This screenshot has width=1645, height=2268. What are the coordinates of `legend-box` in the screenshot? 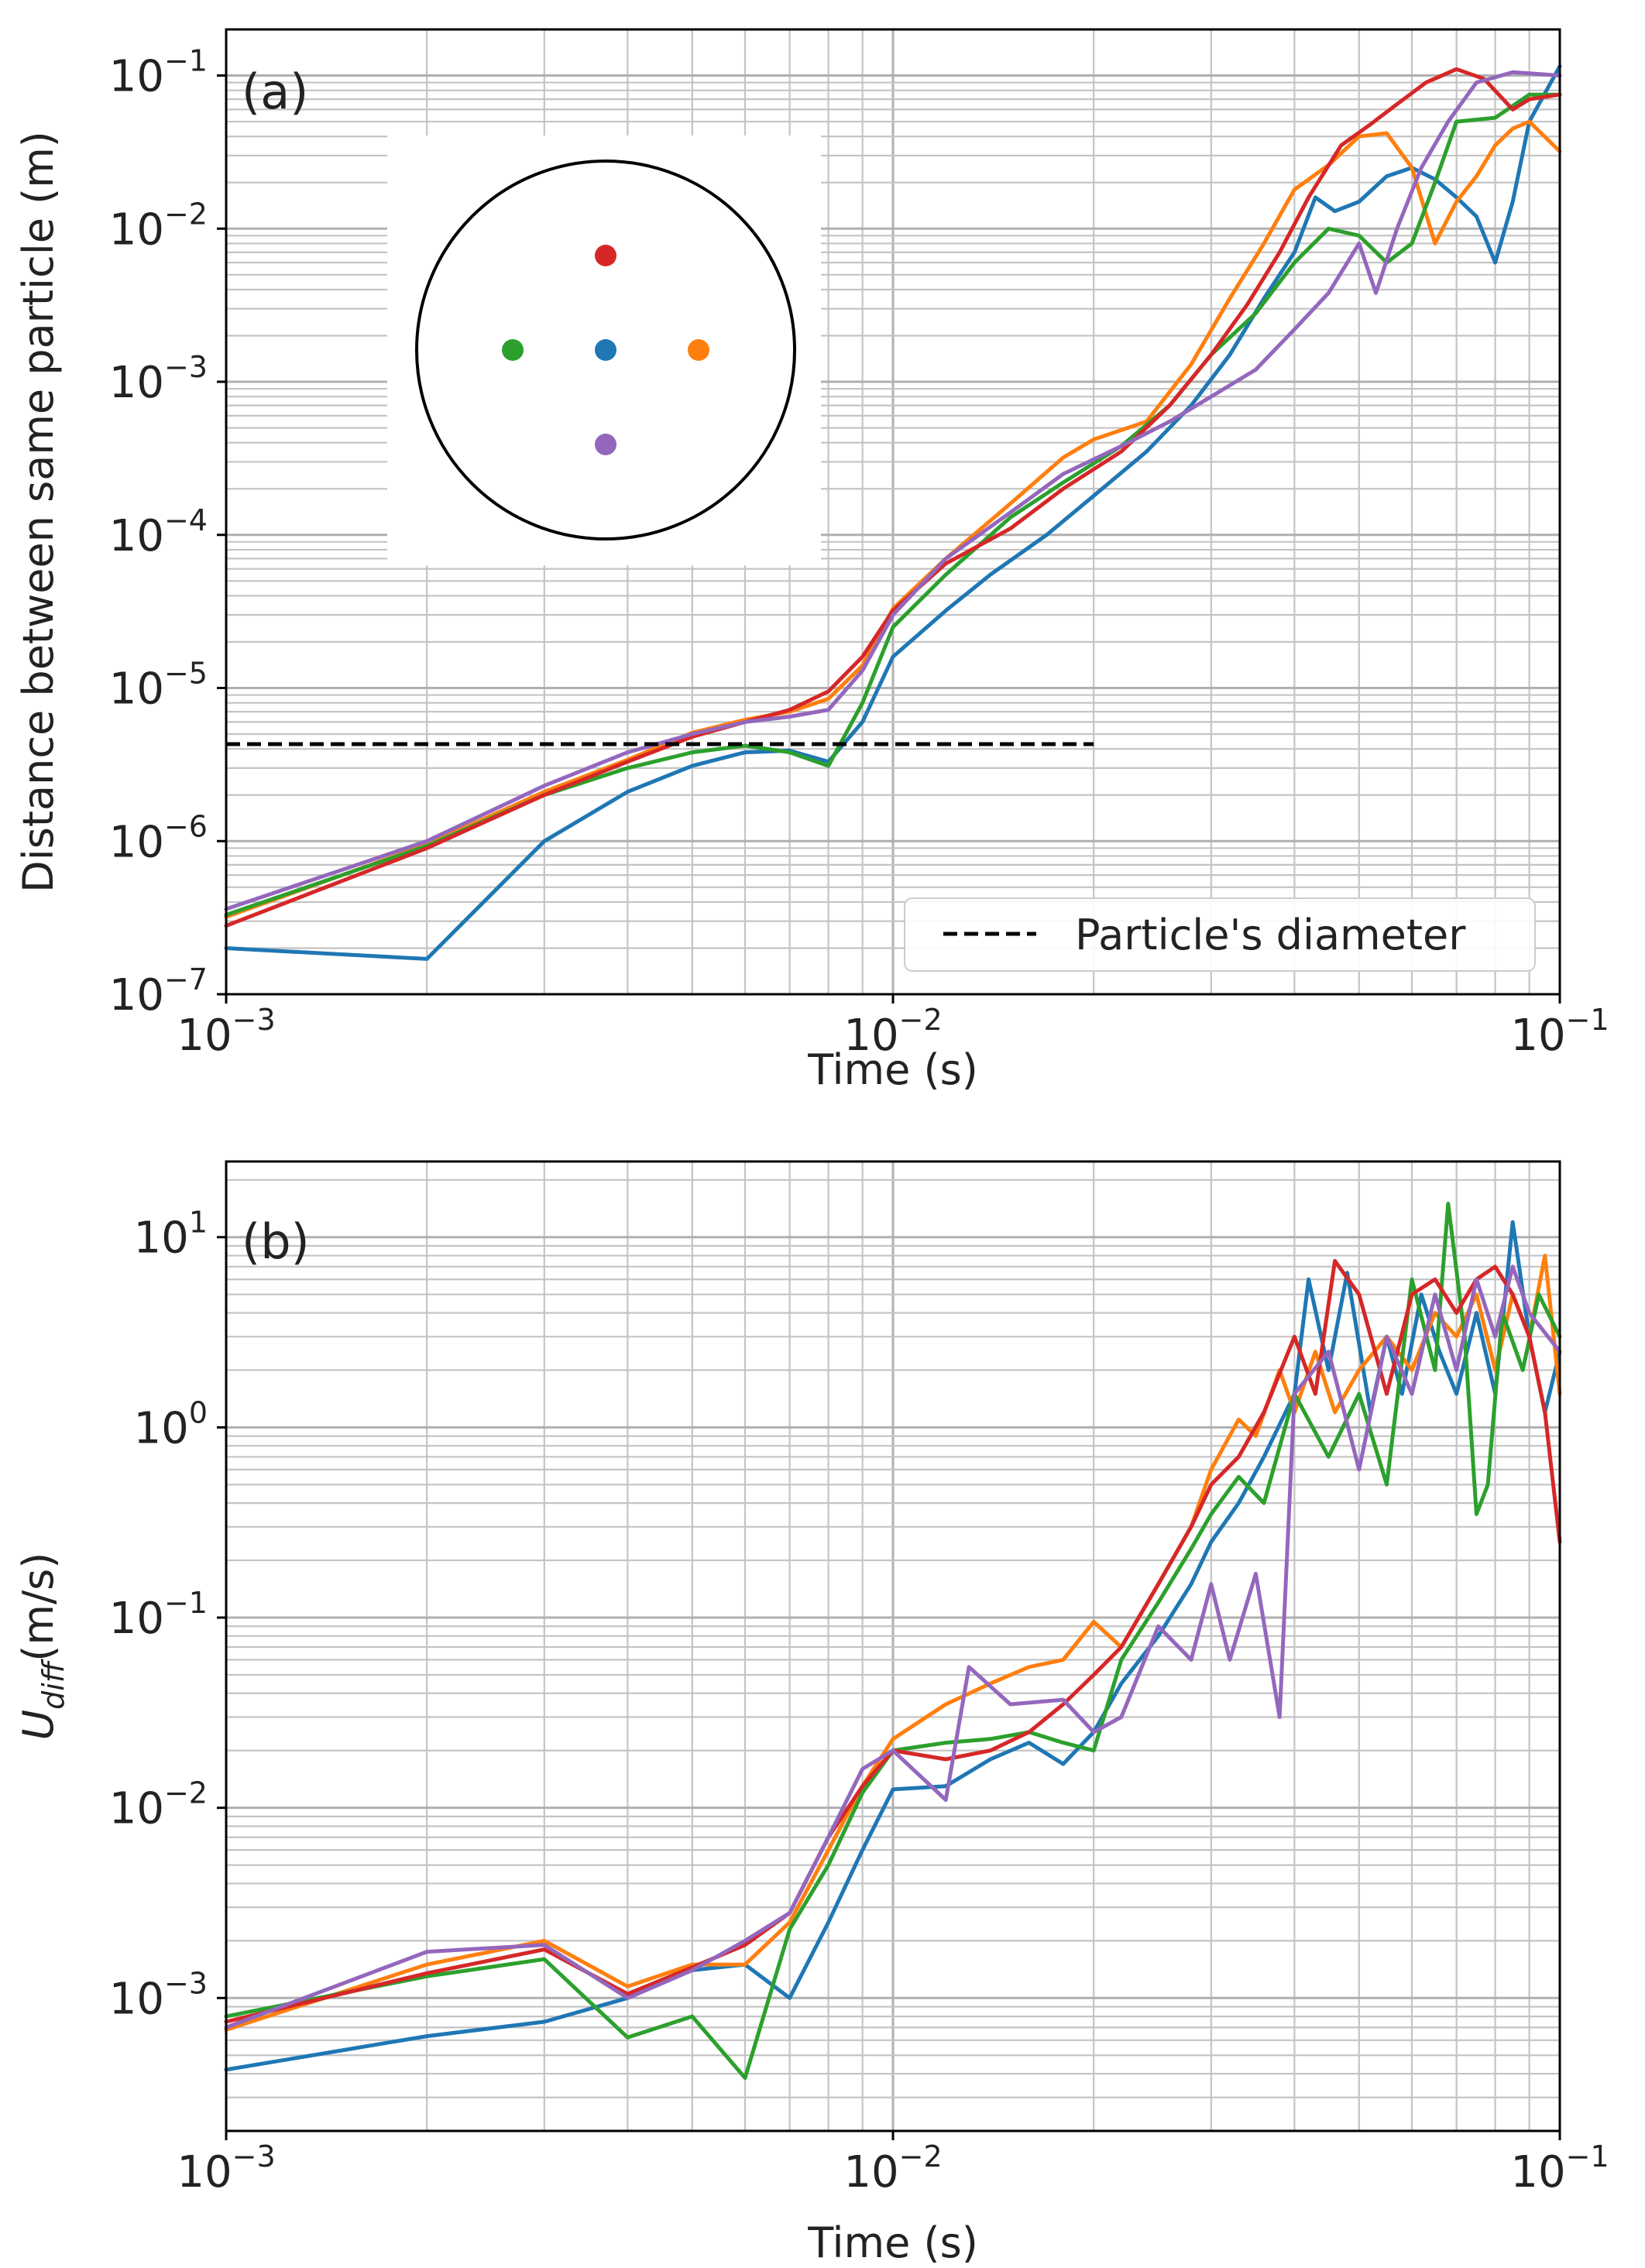 It's located at (1220, 934).